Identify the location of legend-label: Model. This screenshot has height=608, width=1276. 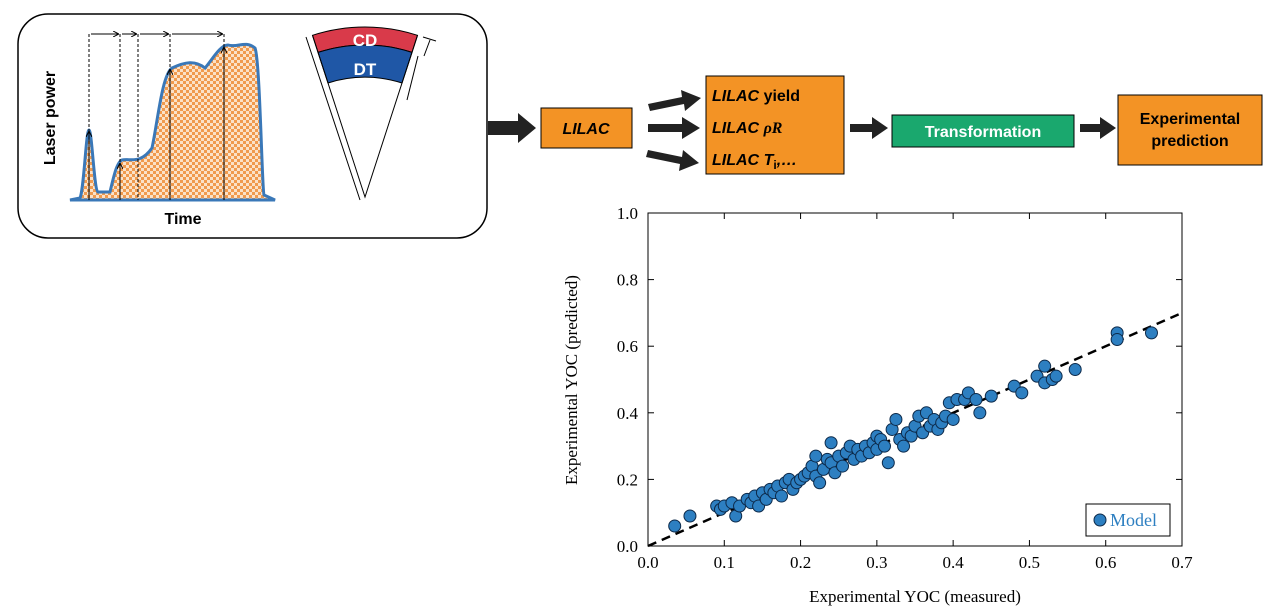
(1133, 520).